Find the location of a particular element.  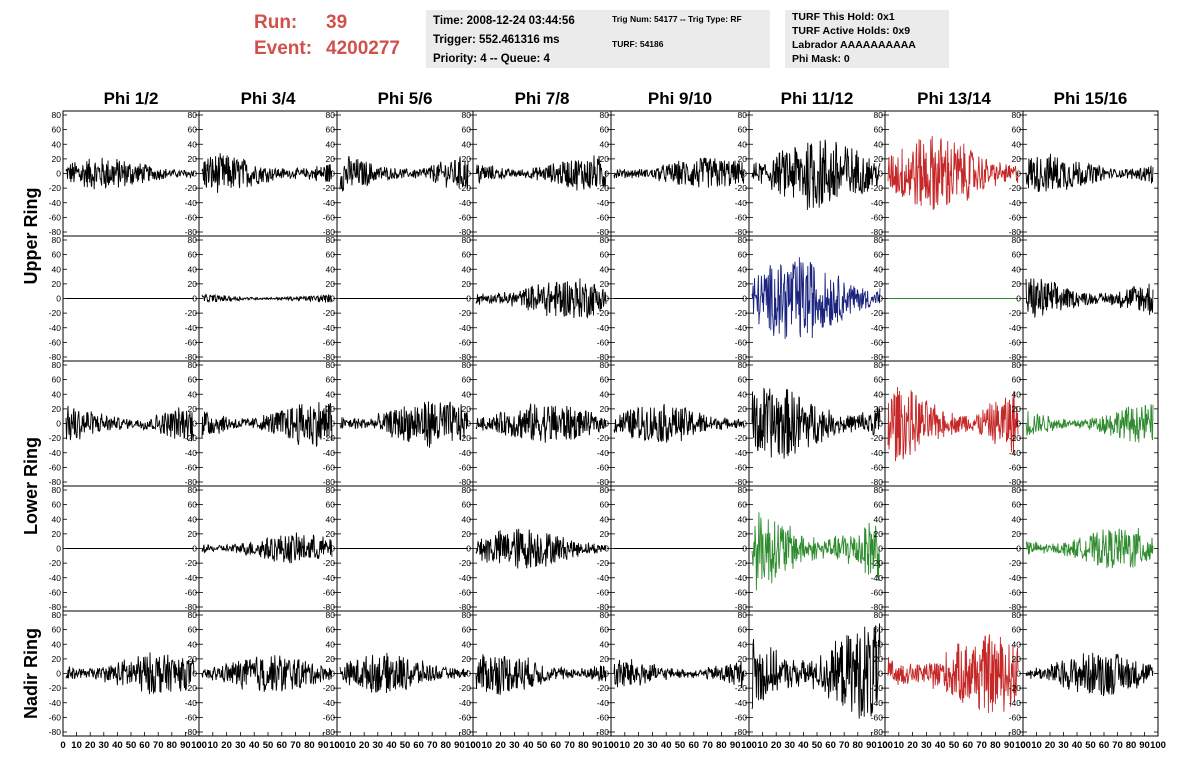

phi-header-4: Phi 7/8 is located at coordinates (542, 98).